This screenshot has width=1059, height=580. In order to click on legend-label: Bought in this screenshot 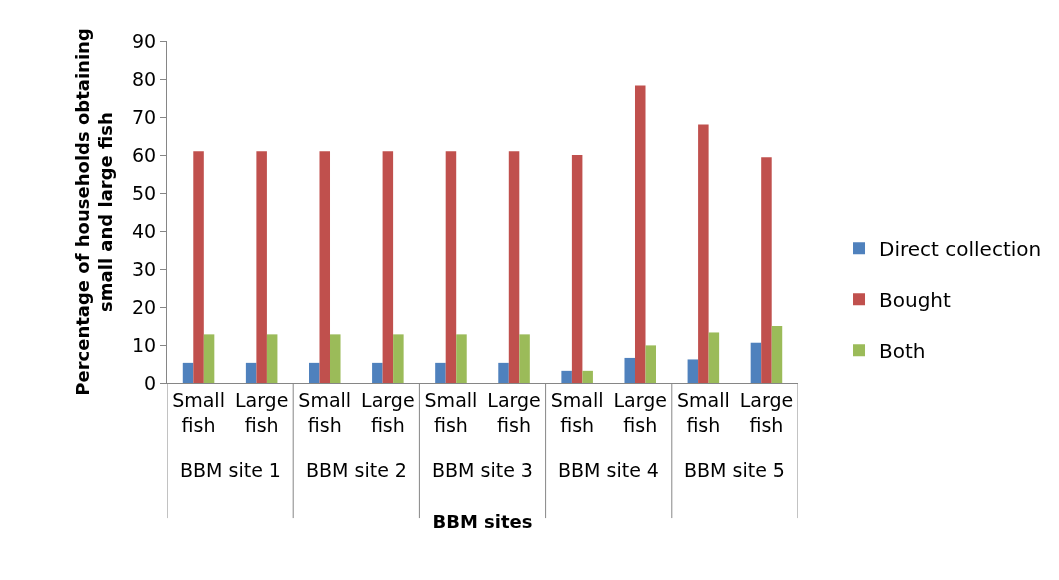, I will do `click(915, 300)`.